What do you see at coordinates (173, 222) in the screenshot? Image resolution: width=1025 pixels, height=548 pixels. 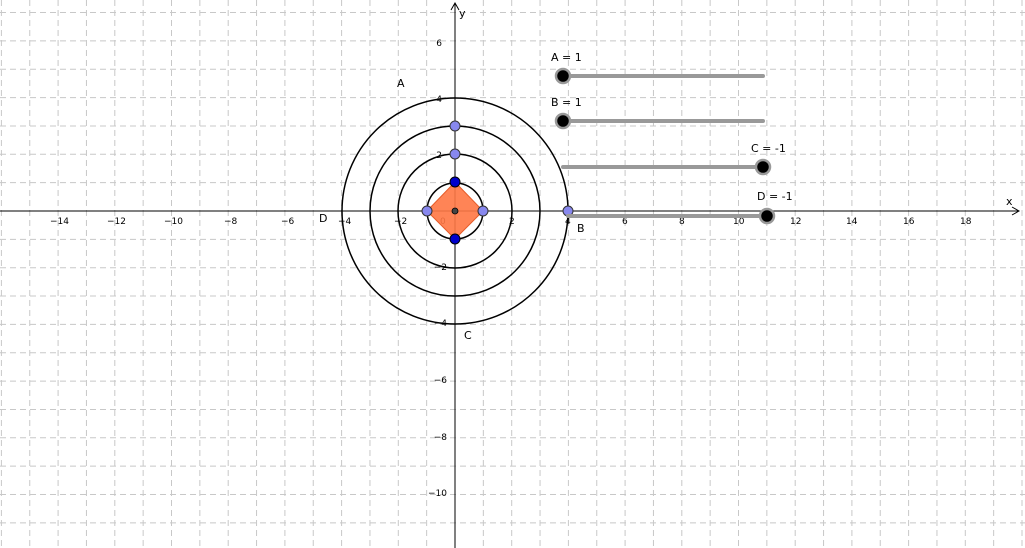 I see `x-tick-label: −10` at bounding box center [173, 222].